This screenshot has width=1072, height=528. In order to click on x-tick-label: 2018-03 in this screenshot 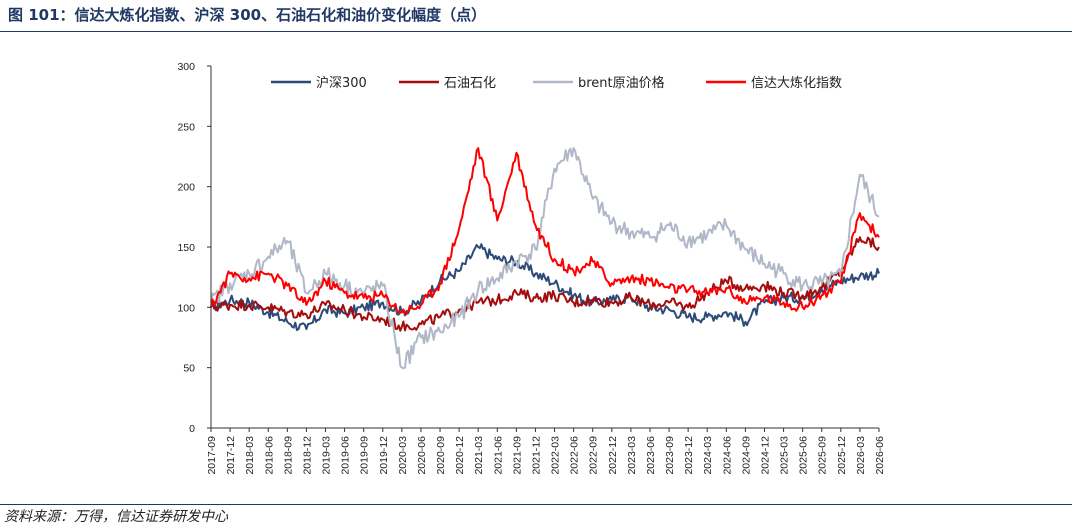, I will do `click(250, 455)`.